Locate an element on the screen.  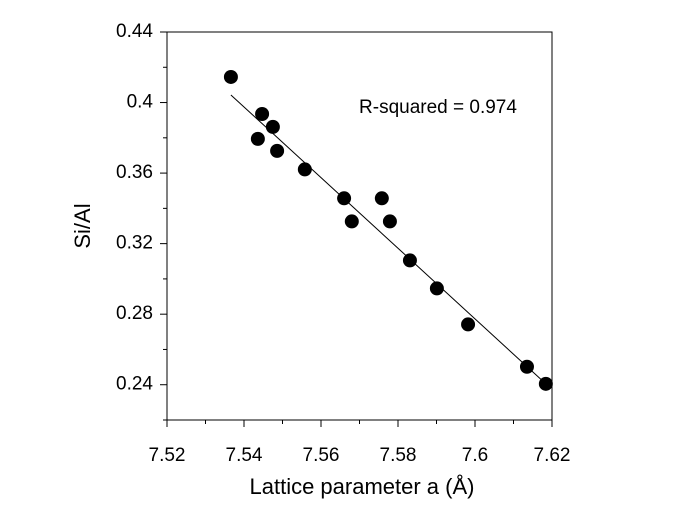
x-tick-label: 7.54 is located at coordinates (244, 455).